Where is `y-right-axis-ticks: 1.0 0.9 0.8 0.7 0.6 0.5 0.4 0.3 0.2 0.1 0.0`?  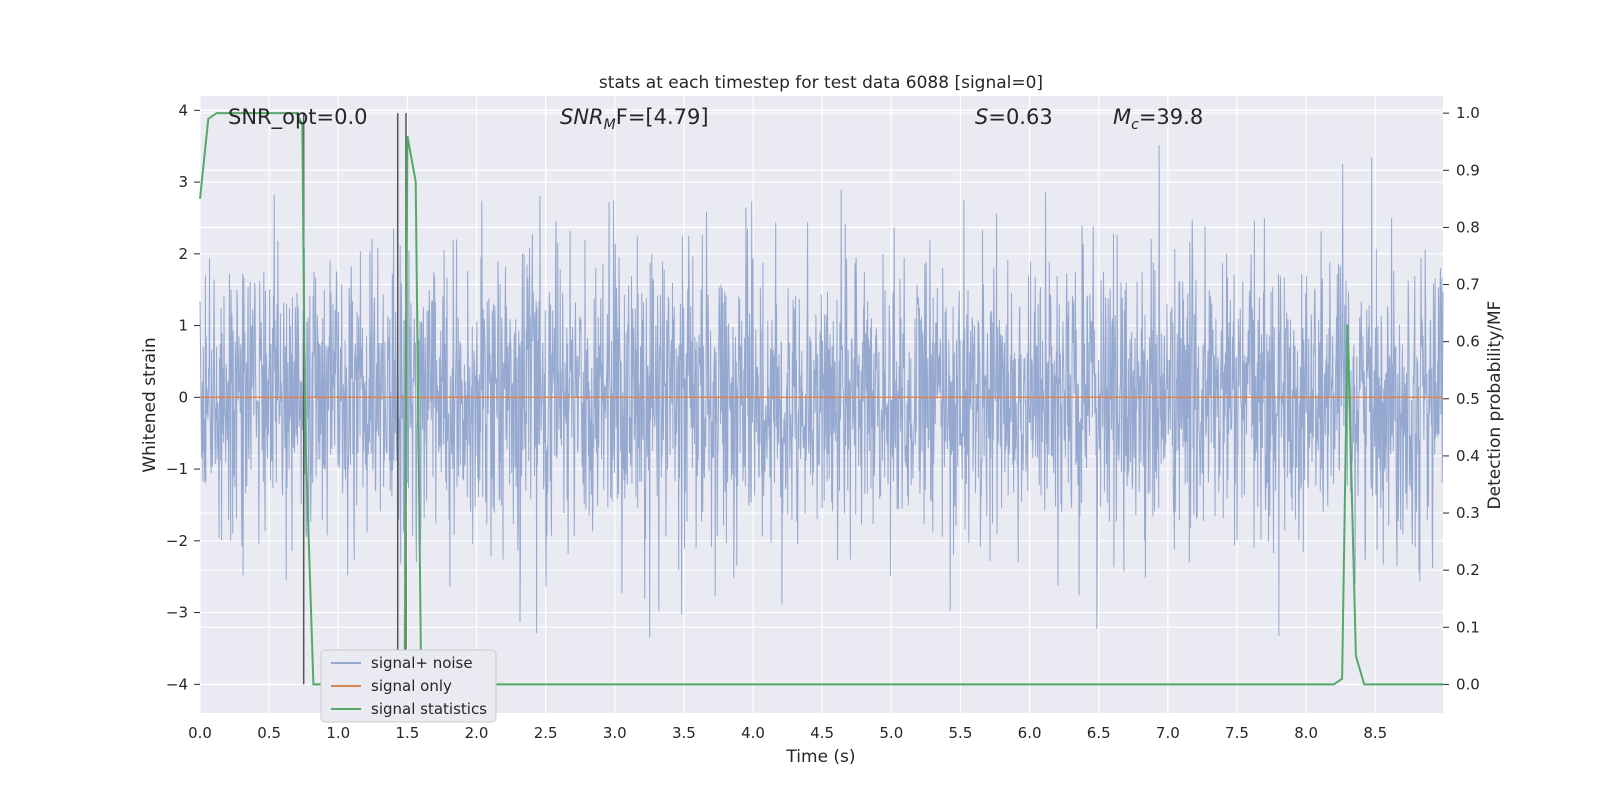 y-right-axis-ticks: 1.0 0.9 0.8 0.7 0.6 0.5 0.4 0.3 0.2 0.1 0.0 is located at coordinates (1461, 398).